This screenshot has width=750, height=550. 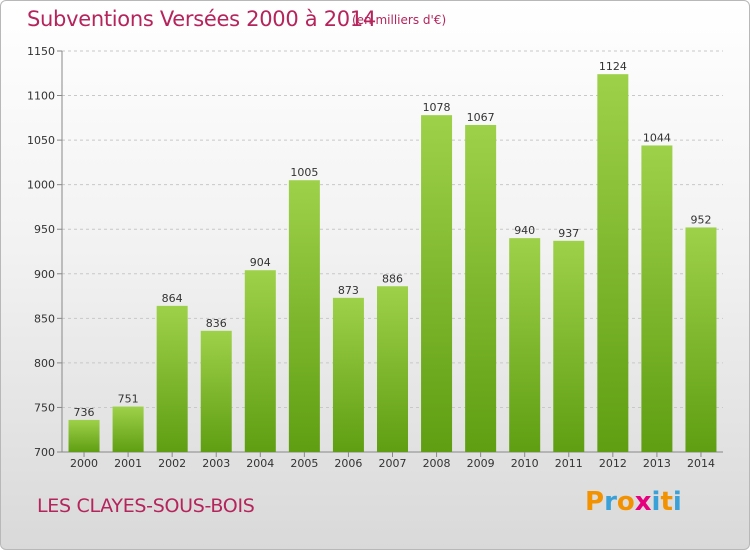 I want to click on data-label: 1044, so click(x=657, y=137).